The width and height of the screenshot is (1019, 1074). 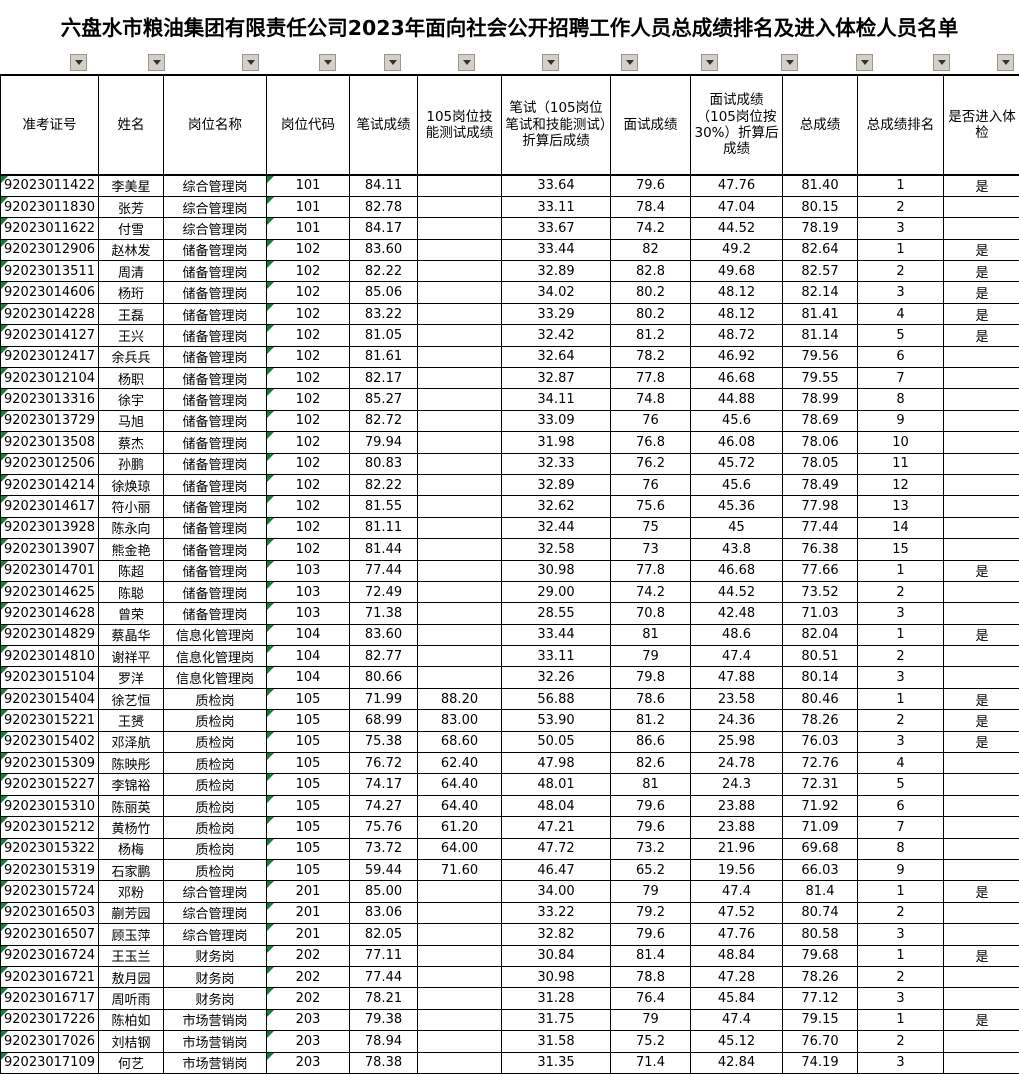 I want to click on cell-r35-c9: 47.52, so click(x=737, y=912).